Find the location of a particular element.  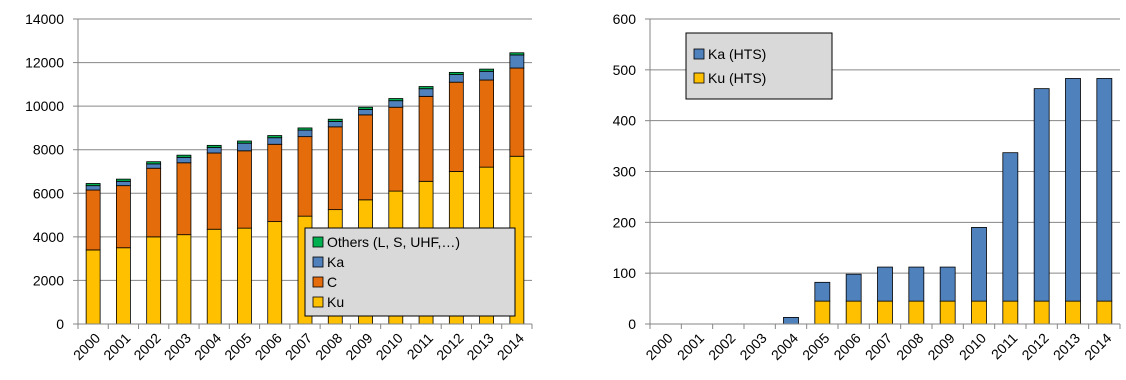

chart2-legend: Ka (HTS) Ku (HTS) is located at coordinates (759, 66).